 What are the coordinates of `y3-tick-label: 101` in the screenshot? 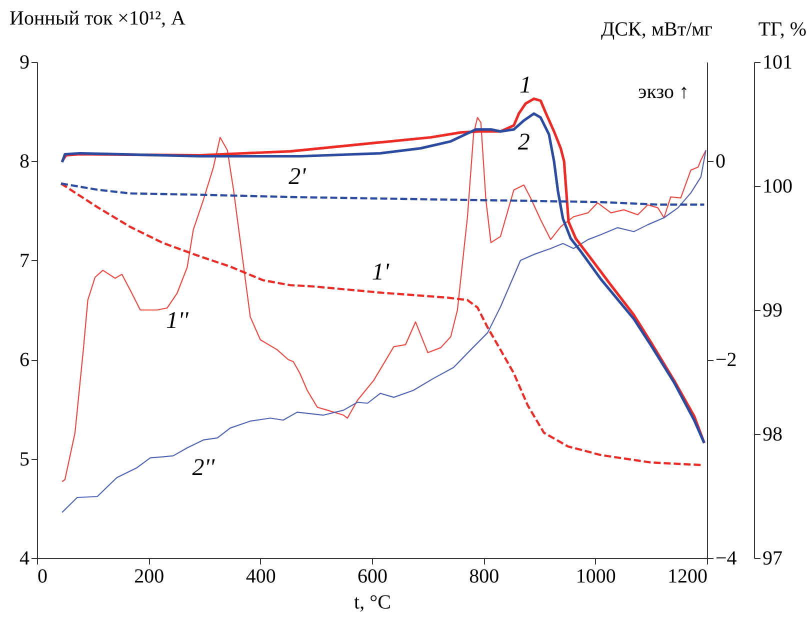 It's located at (777, 63).